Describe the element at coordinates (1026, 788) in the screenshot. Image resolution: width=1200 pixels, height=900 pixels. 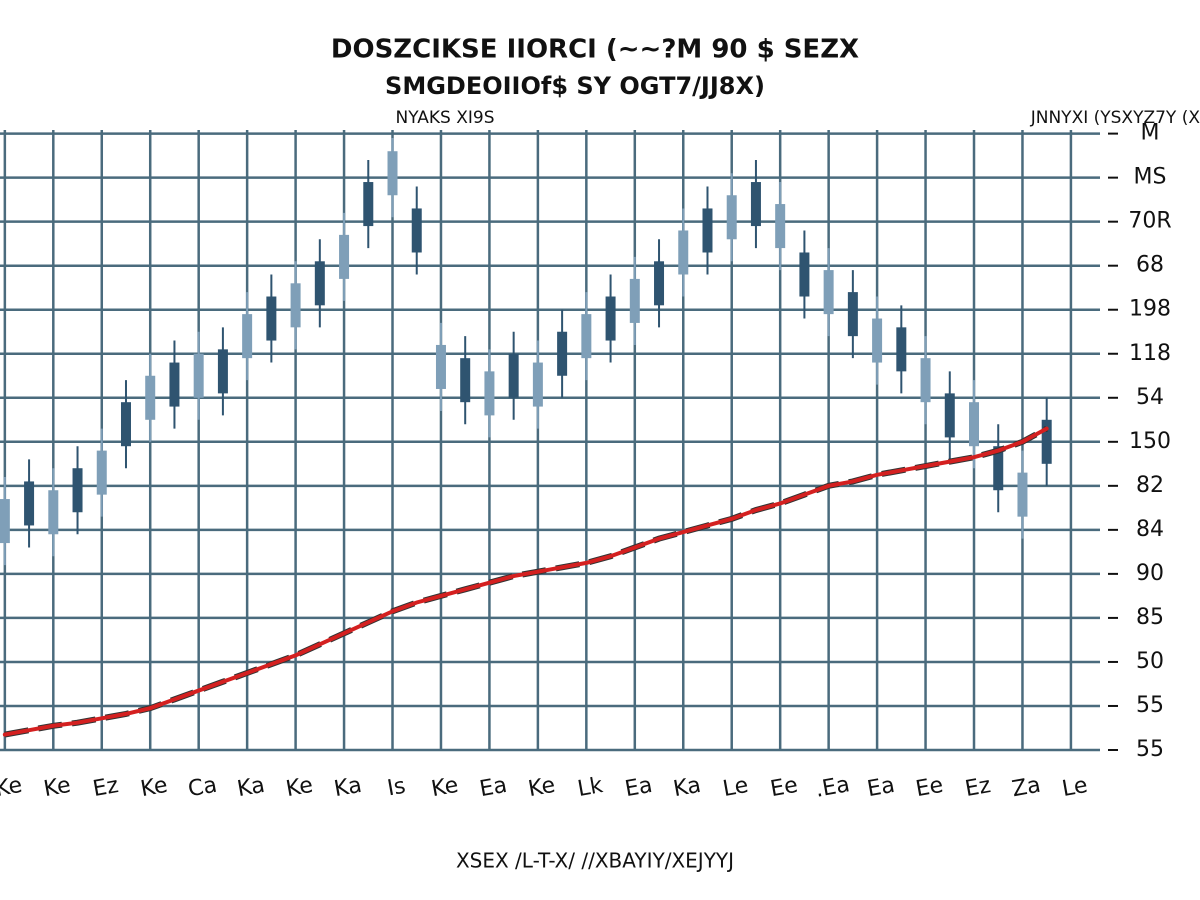
I see `x-tick-label: Za` at that location.